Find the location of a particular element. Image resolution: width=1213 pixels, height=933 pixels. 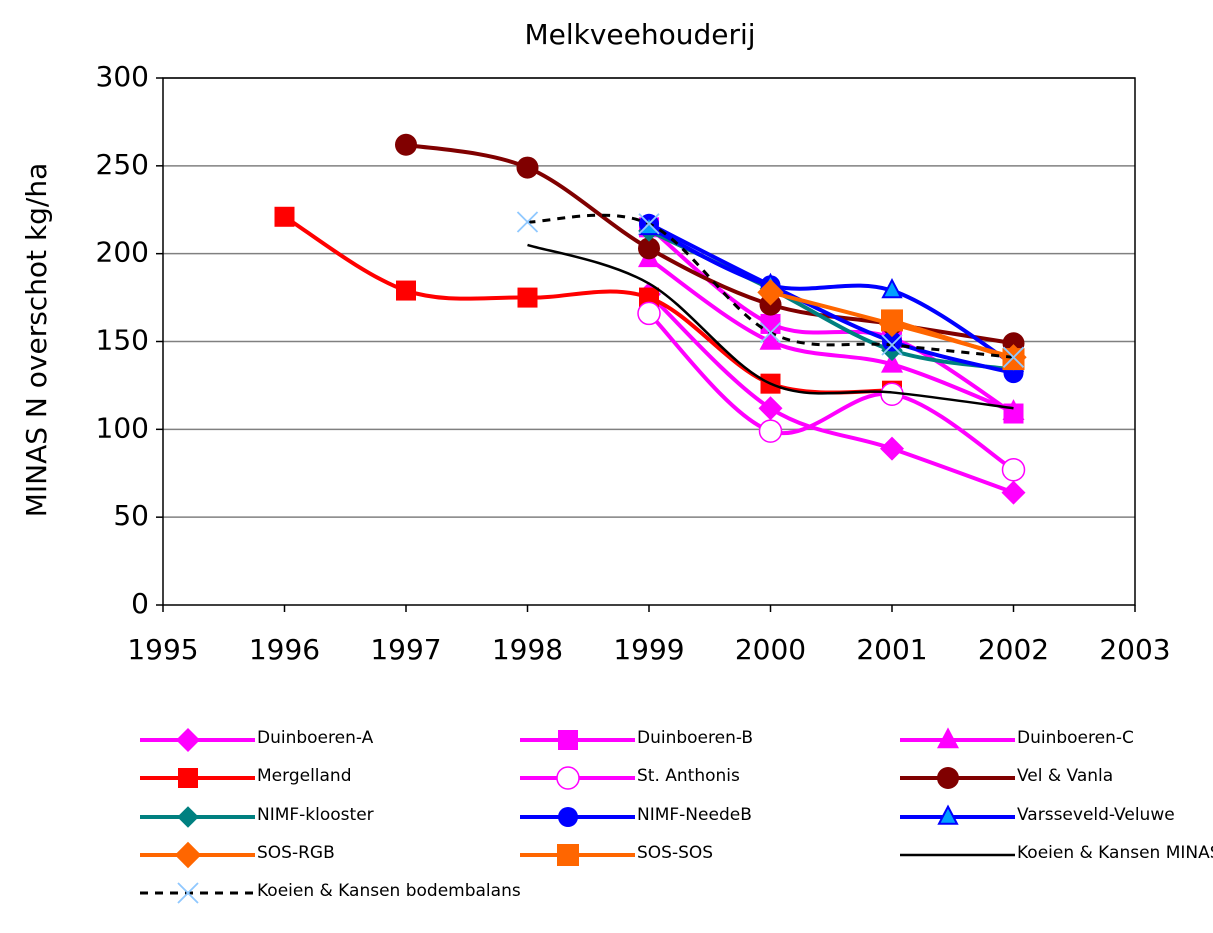

y-tick-label: 0 is located at coordinates (140, 603).